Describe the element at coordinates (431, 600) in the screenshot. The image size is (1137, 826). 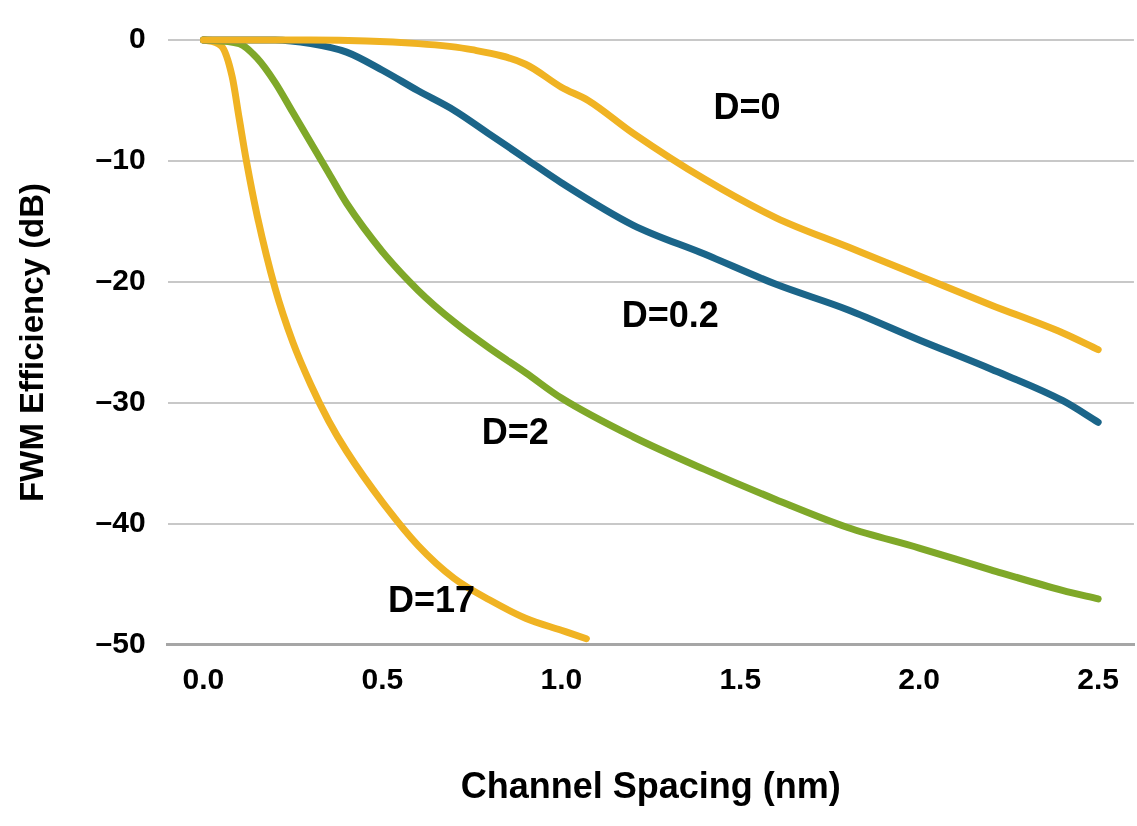
I see `series-label: D=17` at that location.